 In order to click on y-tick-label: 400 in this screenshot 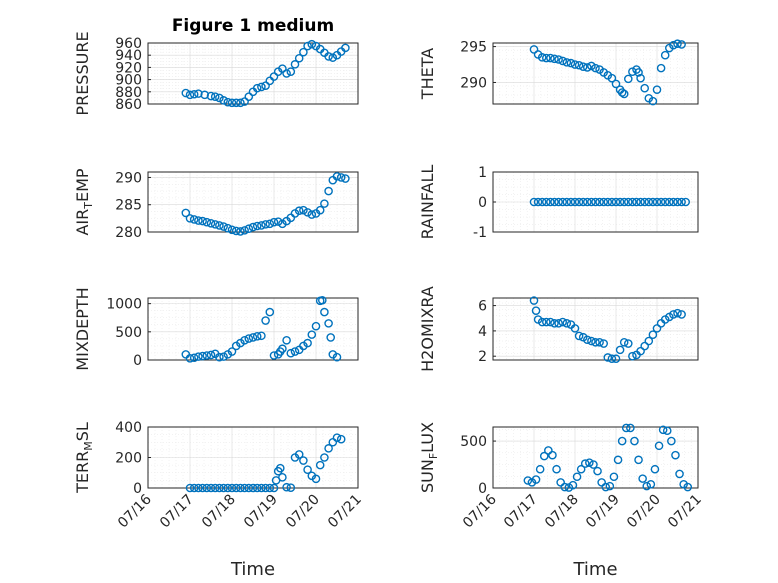, I will do `click(128, 428)`.